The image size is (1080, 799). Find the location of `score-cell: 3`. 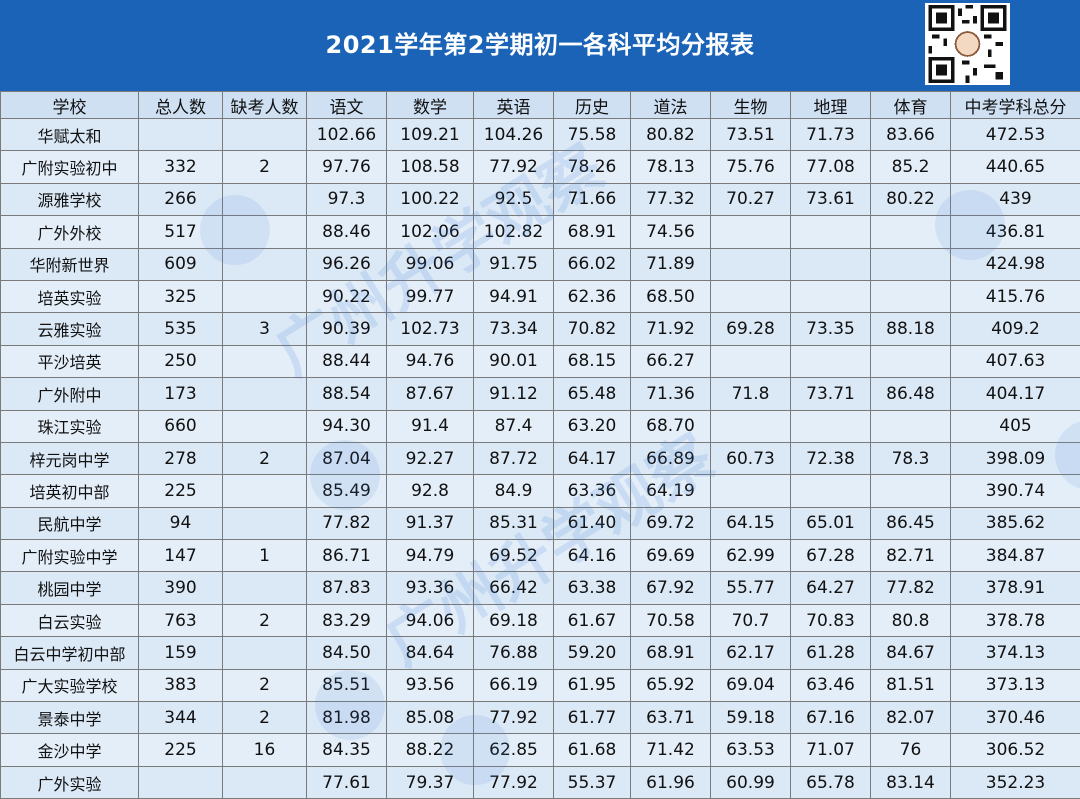

score-cell: 3 is located at coordinates (265, 329).